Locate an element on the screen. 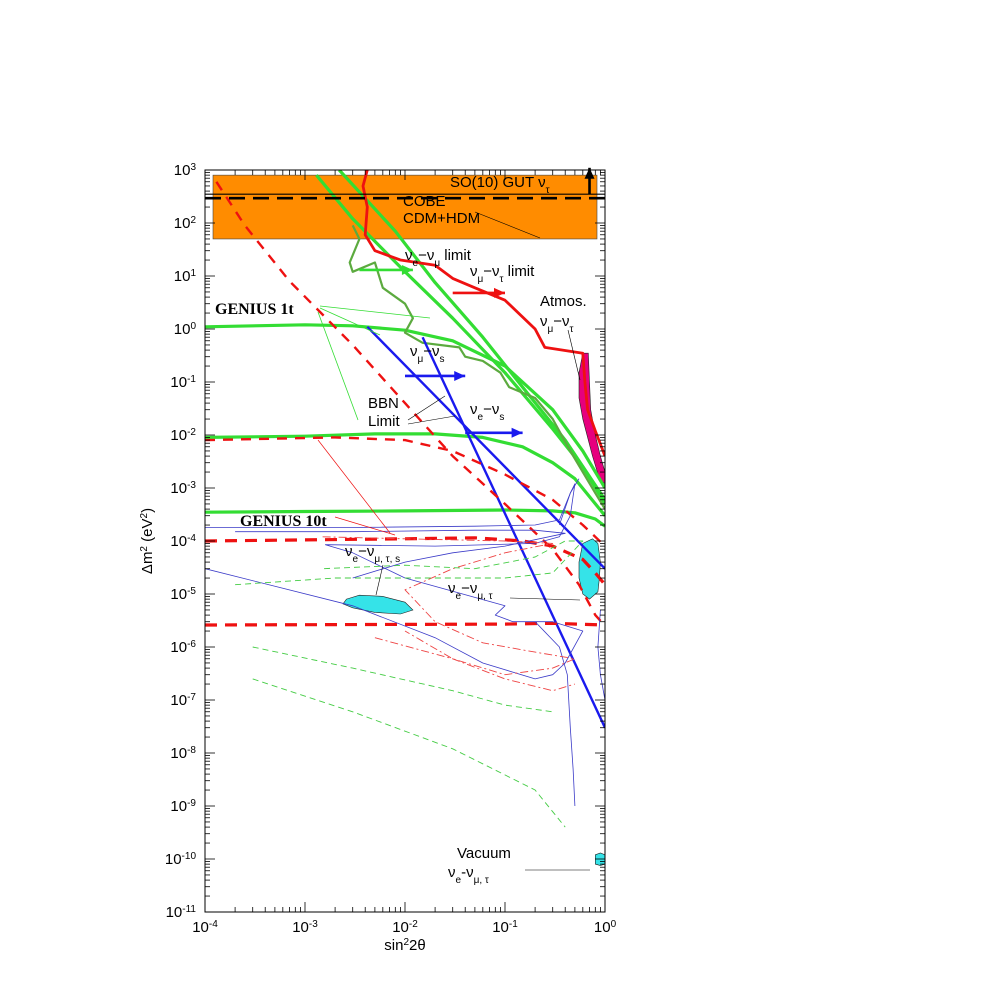 The image size is (983, 981). y-tick-label: 10⁻⁴ is located at coordinates (183, 542).